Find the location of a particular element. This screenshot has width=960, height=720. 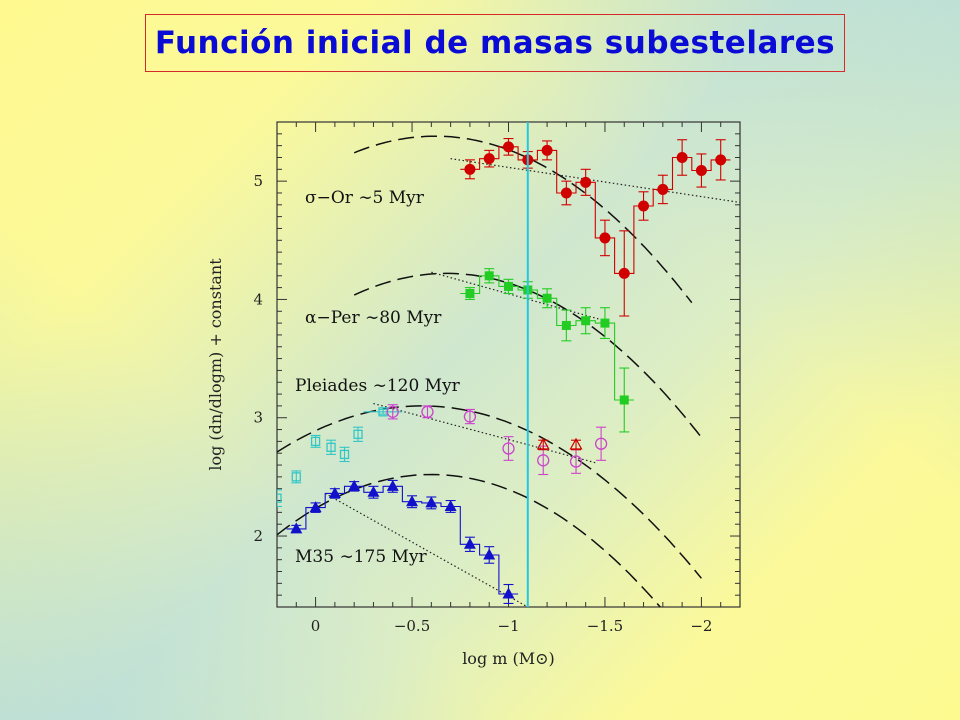

lognormal-fit-alpha_per is located at coordinates (527, 355).